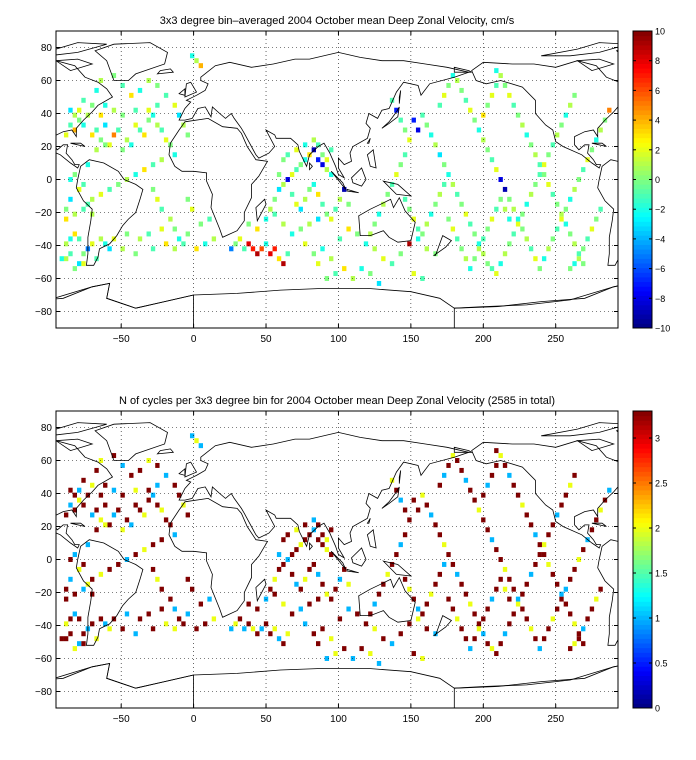 This screenshot has width=696, height=760. What do you see at coordinates (642, 560) in the screenshot?
I see `cycles-colorbar-bands` at bounding box center [642, 560].